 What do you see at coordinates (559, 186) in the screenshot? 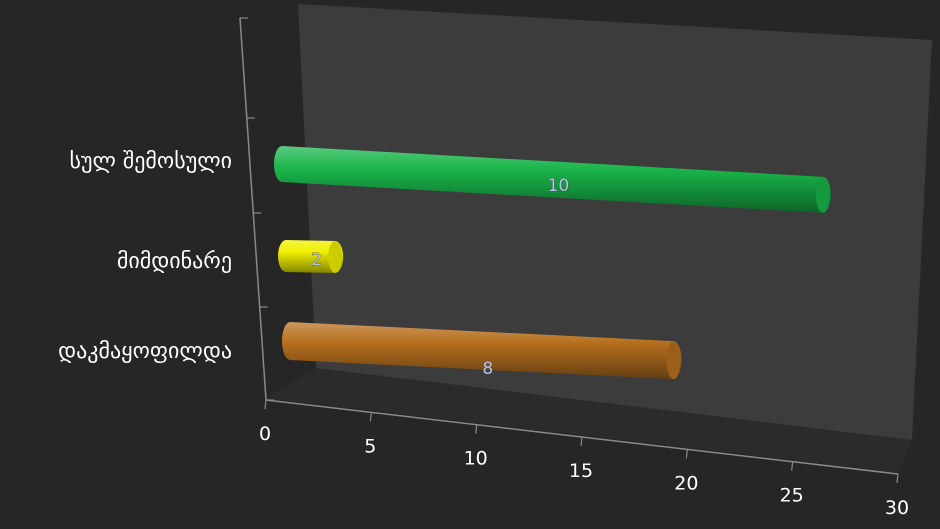
I see `data-label: 10` at bounding box center [559, 186].